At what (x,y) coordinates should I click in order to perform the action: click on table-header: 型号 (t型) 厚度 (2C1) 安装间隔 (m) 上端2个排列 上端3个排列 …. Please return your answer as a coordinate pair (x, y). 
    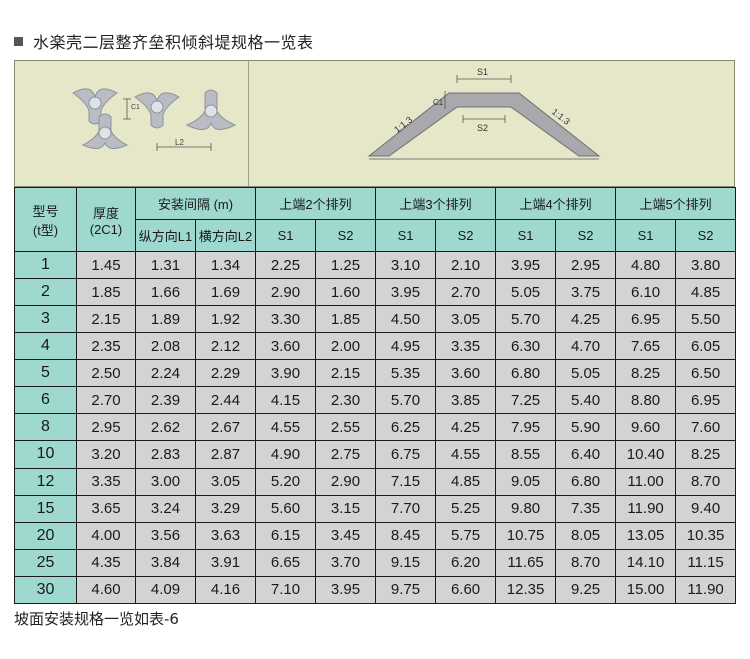
    Looking at the image, I should click on (375, 219).